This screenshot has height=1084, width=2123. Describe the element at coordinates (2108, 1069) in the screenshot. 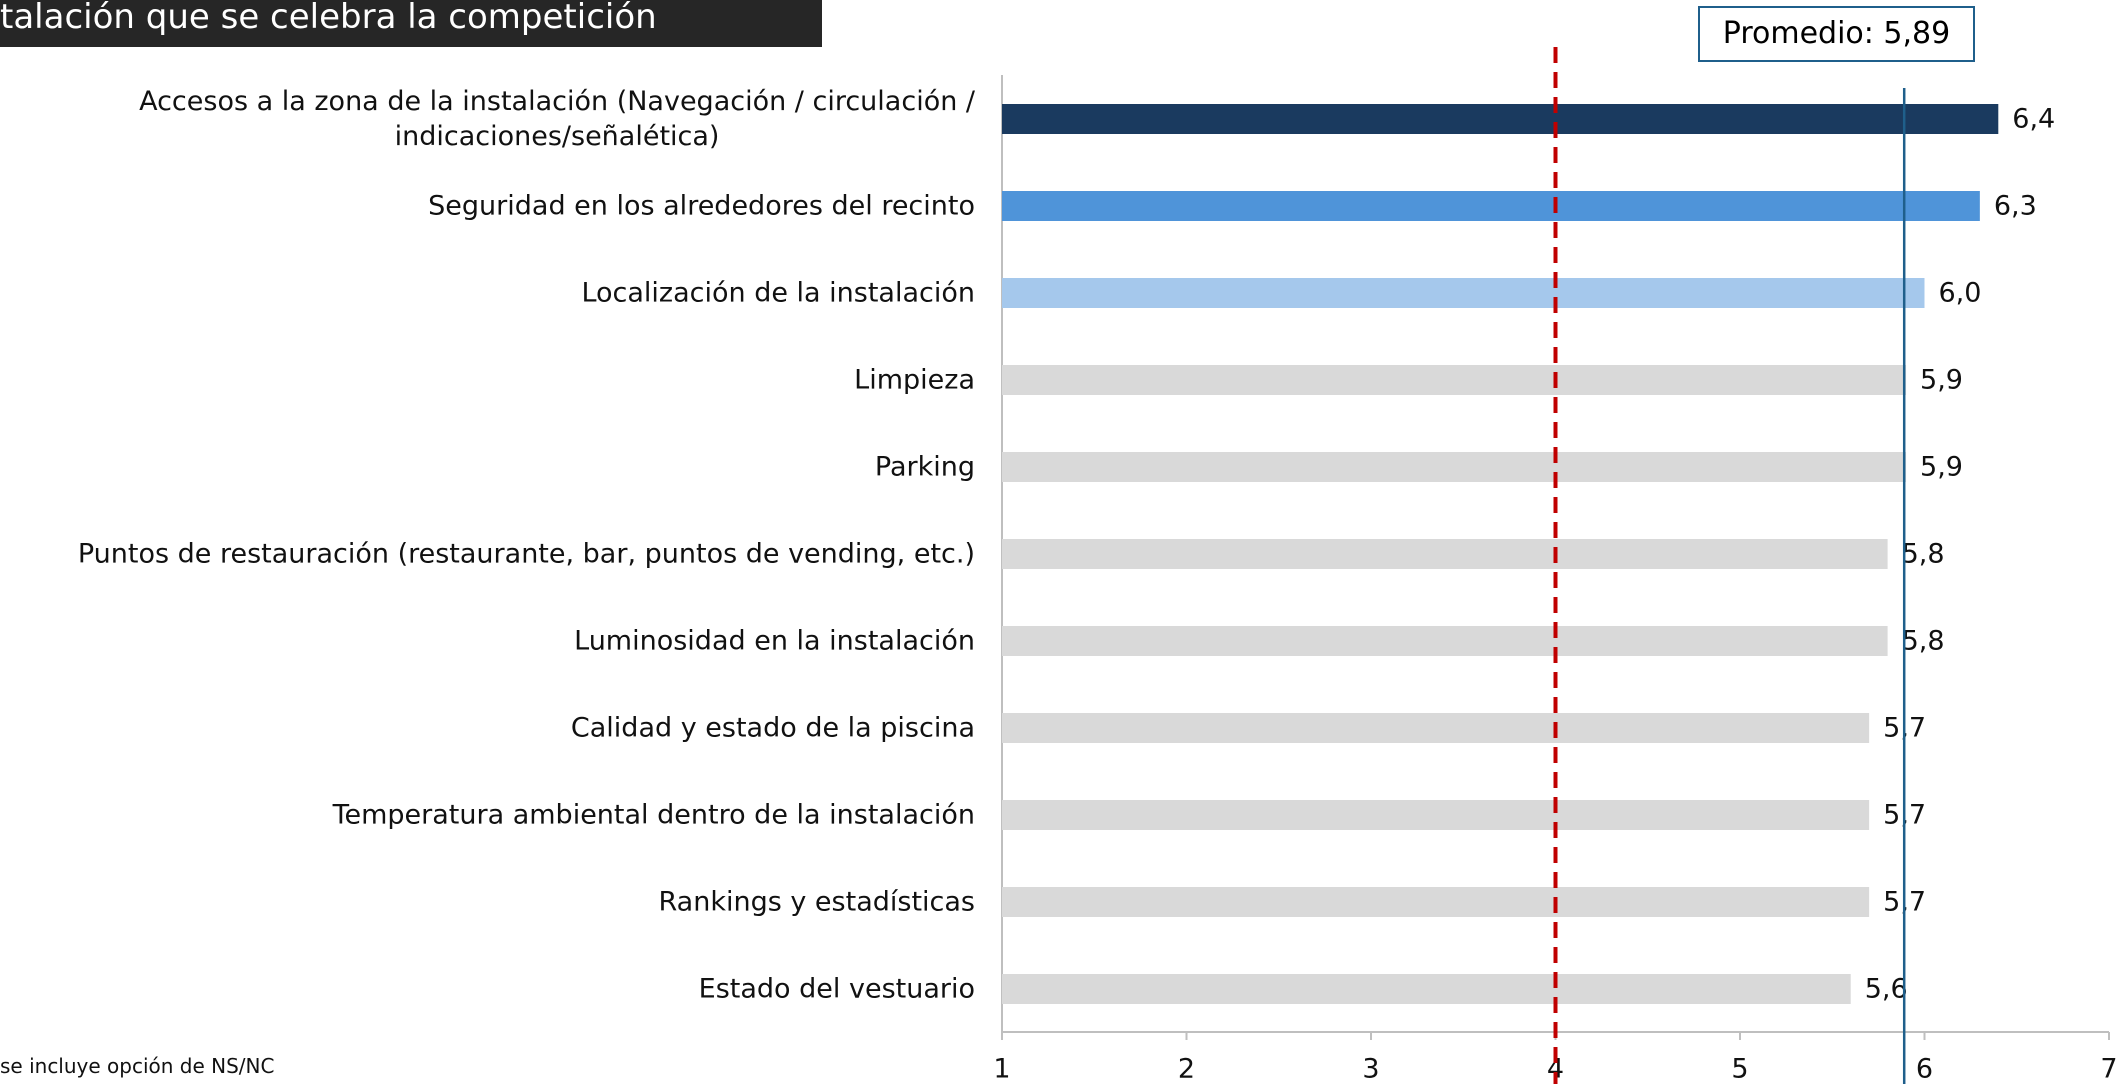

I see `x-tick-label: 7` at that location.